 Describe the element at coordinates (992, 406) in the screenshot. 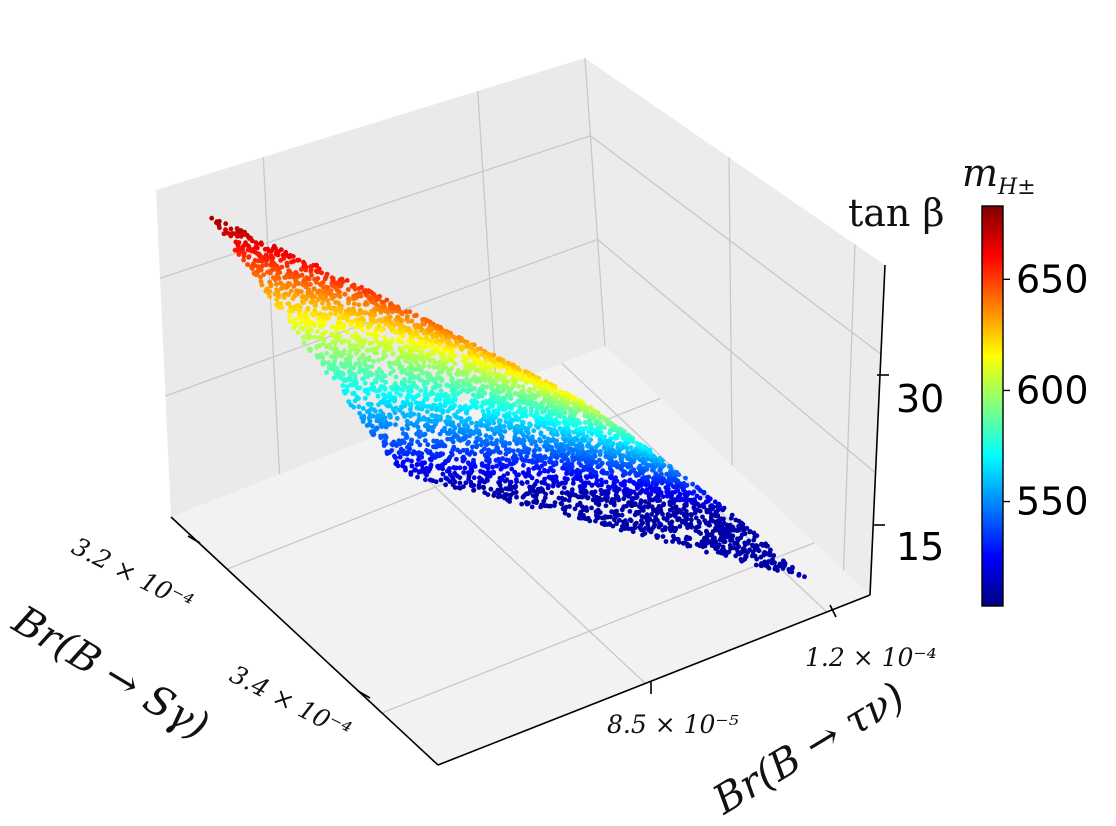

I see `colorbar-gradient` at that location.